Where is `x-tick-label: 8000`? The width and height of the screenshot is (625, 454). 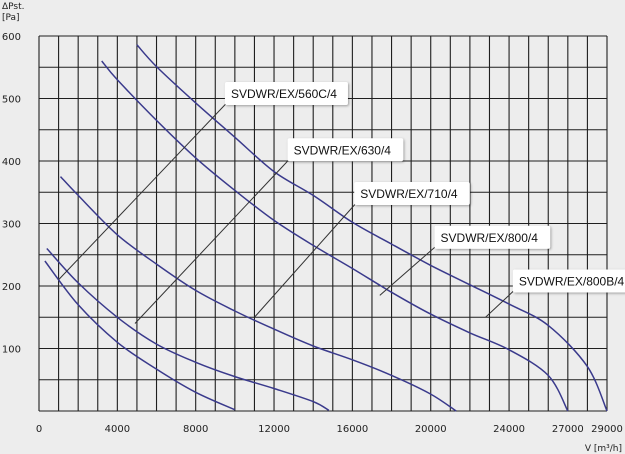
x-tick-label: 8000 is located at coordinates (195, 429).